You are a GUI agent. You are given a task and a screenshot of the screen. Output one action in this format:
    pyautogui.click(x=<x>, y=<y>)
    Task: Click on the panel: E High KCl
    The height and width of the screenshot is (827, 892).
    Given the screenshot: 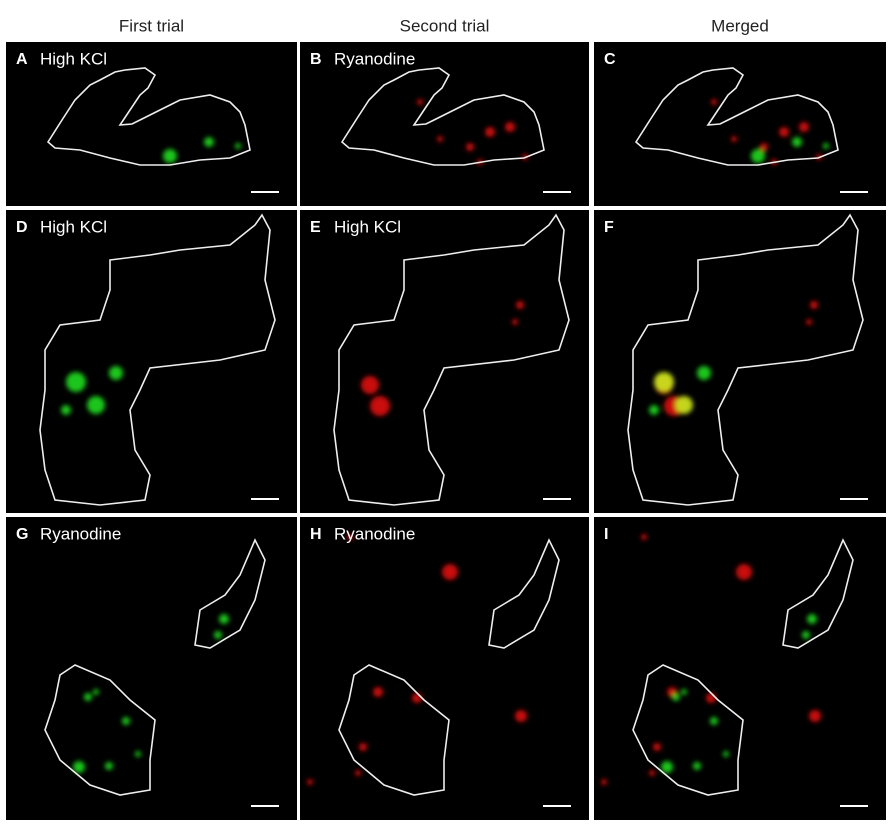 What is the action you would take?
    pyautogui.click(x=444, y=361)
    